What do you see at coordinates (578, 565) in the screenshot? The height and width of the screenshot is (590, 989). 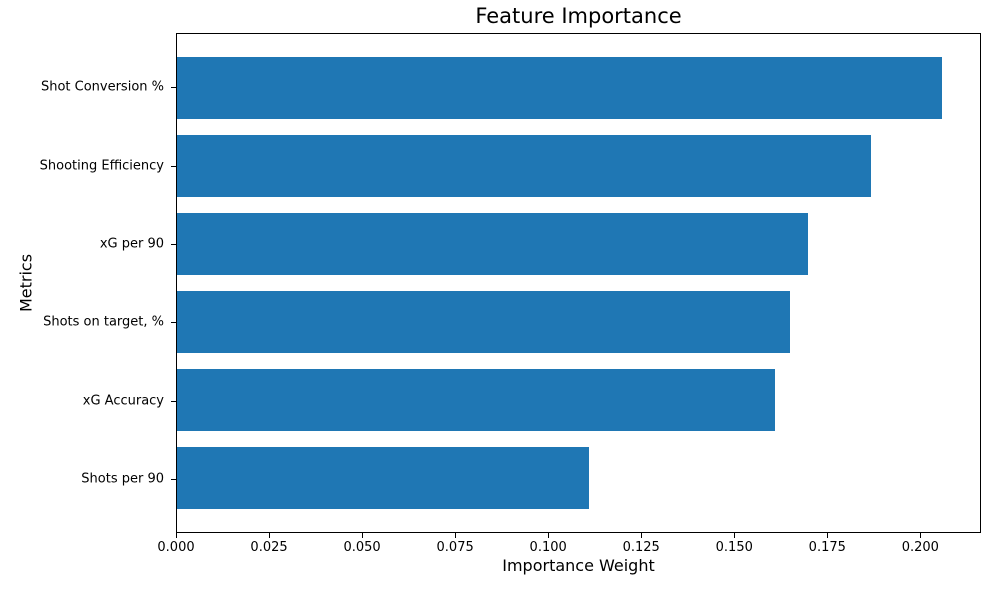 I see `x-axis-title: Importance Weight` at bounding box center [578, 565].